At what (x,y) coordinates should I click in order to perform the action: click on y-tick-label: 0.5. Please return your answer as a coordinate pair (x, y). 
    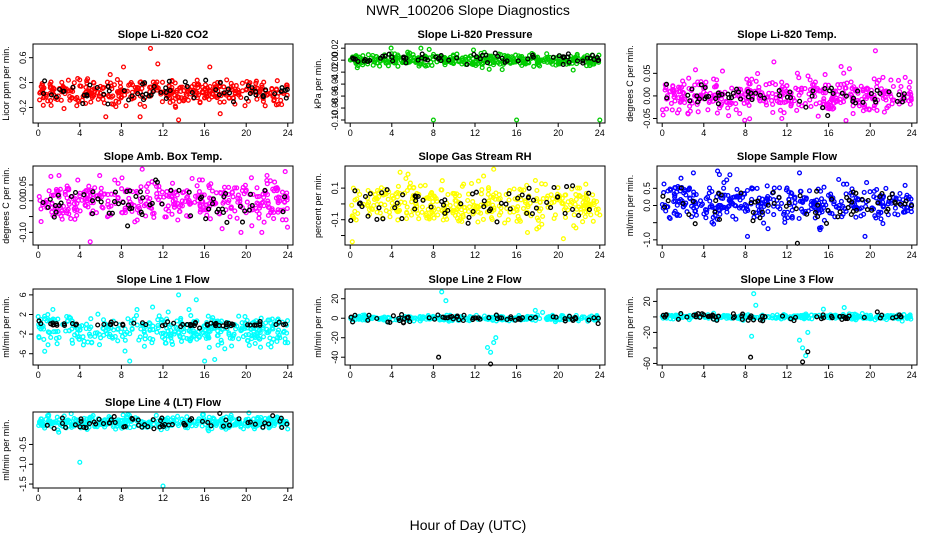
    Looking at the image, I should click on (647, 188).